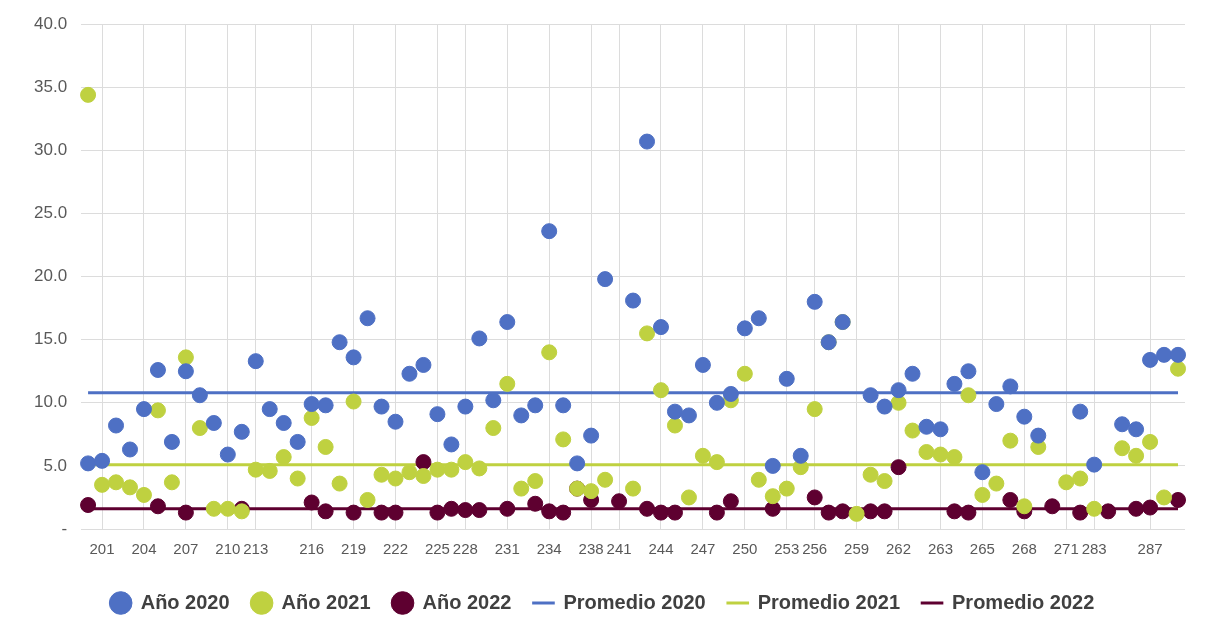 Image resolution: width=1215 pixels, height=623 pixels. Describe the element at coordinates (50, 213) in the screenshot. I see `y-tick-label: 25.0` at that location.